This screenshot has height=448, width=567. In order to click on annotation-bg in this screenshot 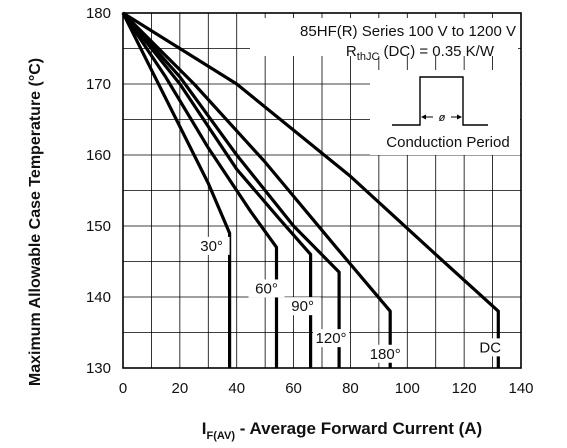, I will do `click(384, 37)`.